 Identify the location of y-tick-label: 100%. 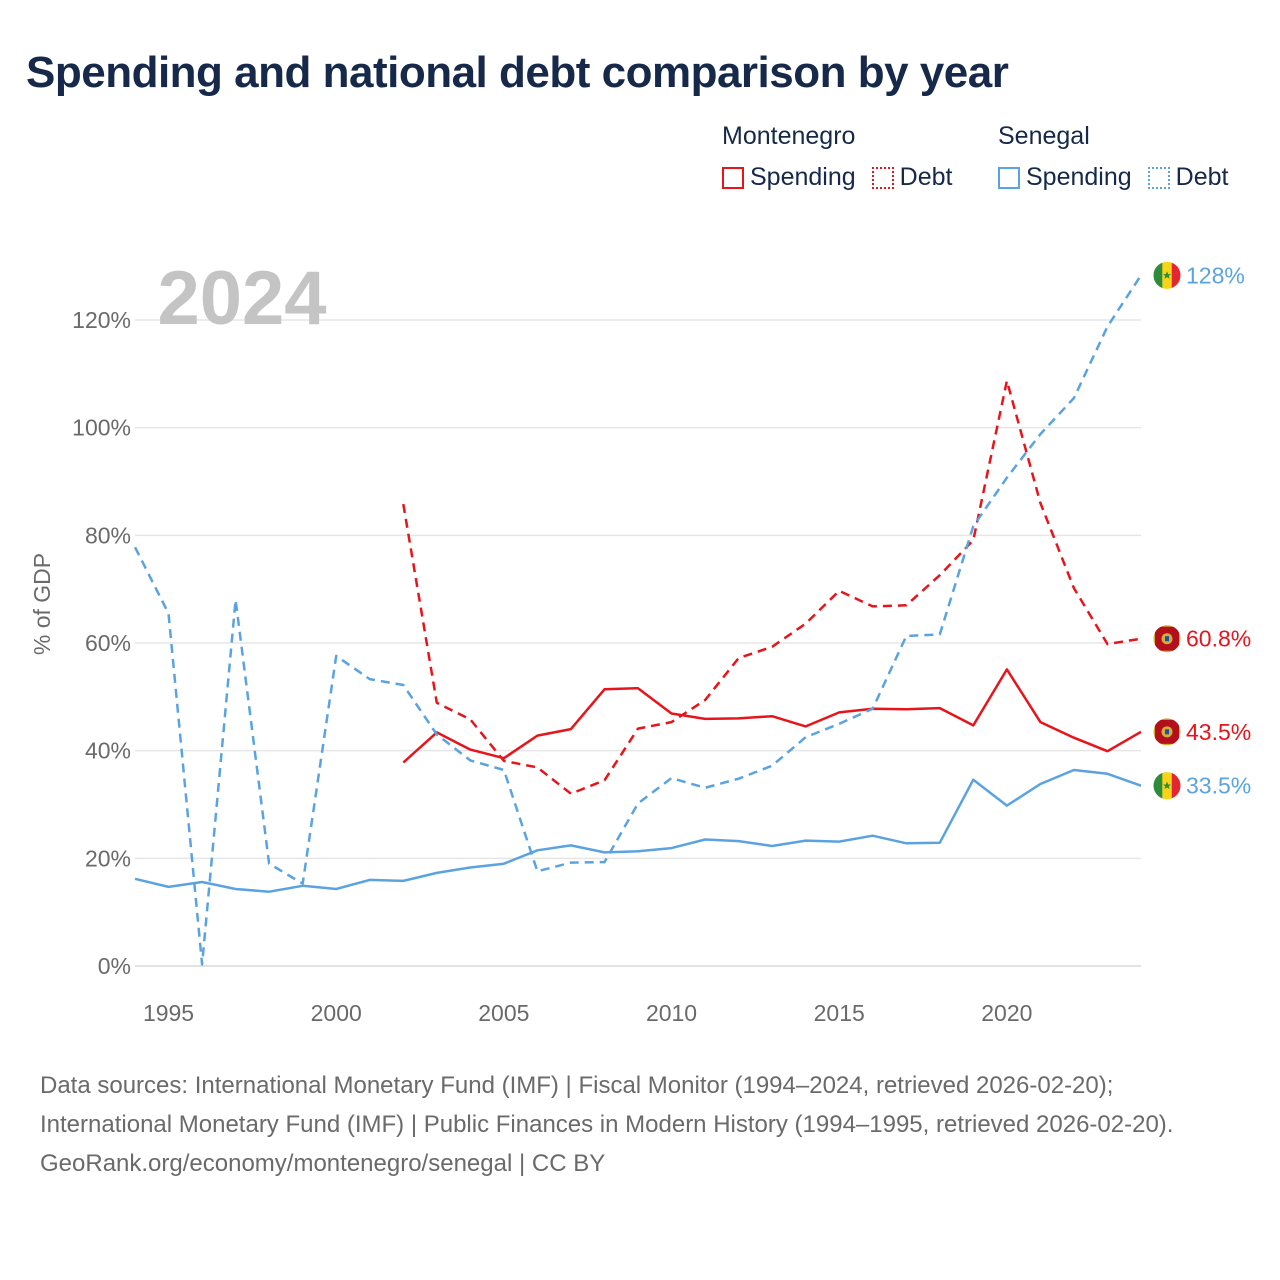
(101, 428).